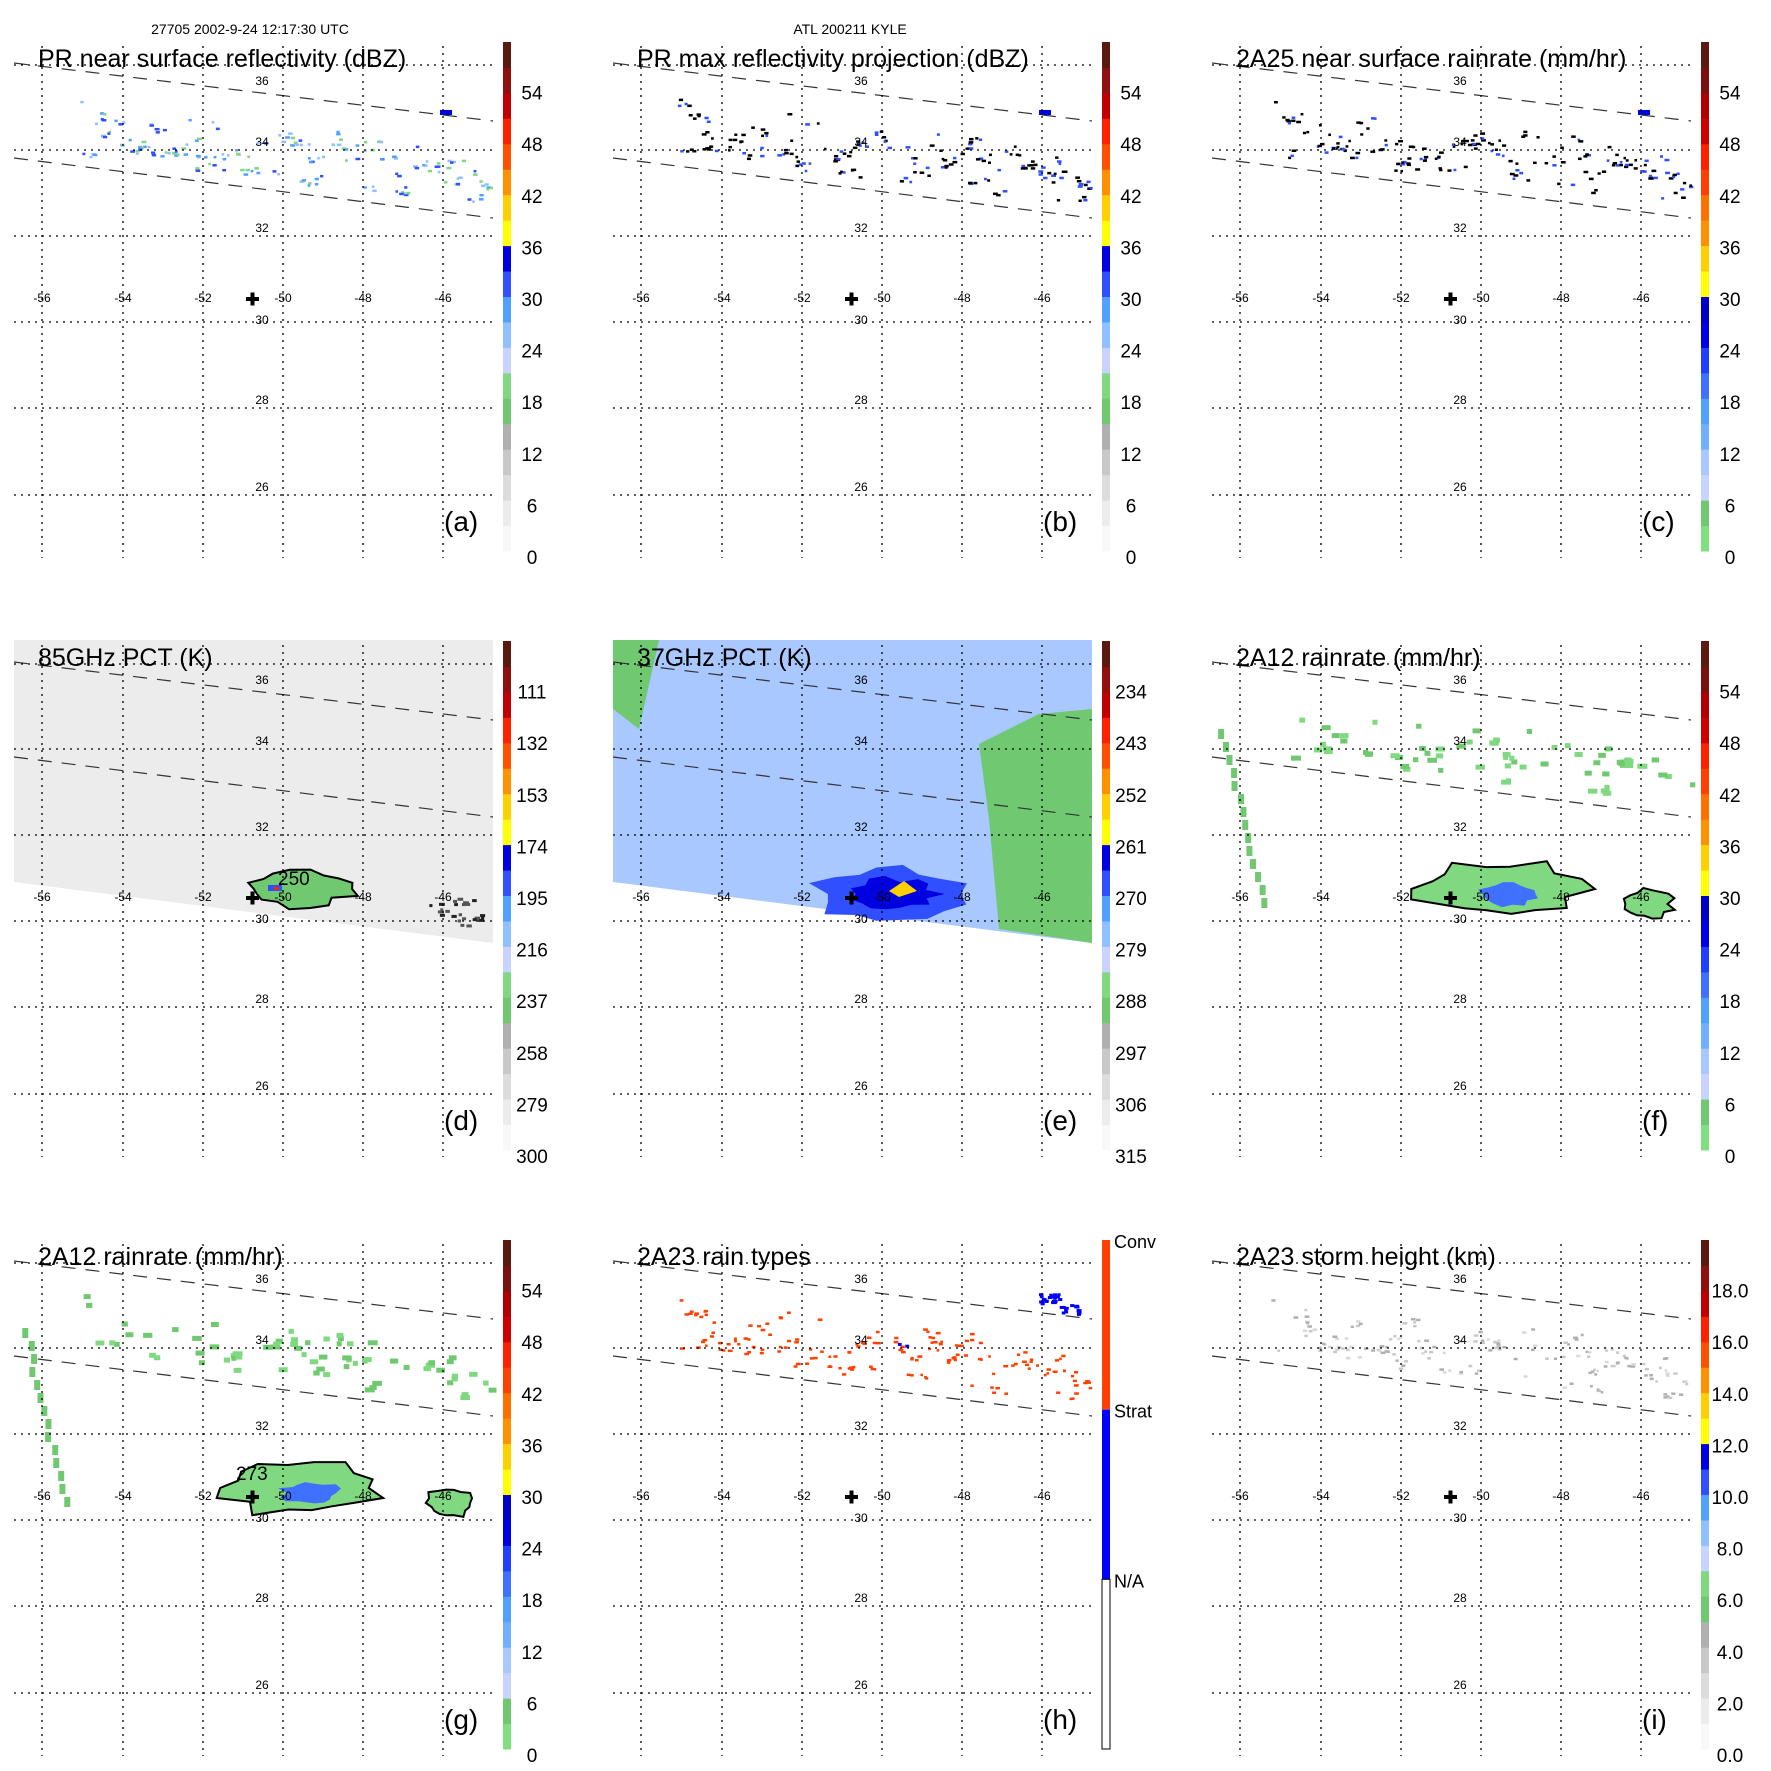 The height and width of the screenshot is (1771, 1771). Describe the element at coordinates (532, 1002) in the screenshot. I see `colorbar-tick-label: 237` at that location.